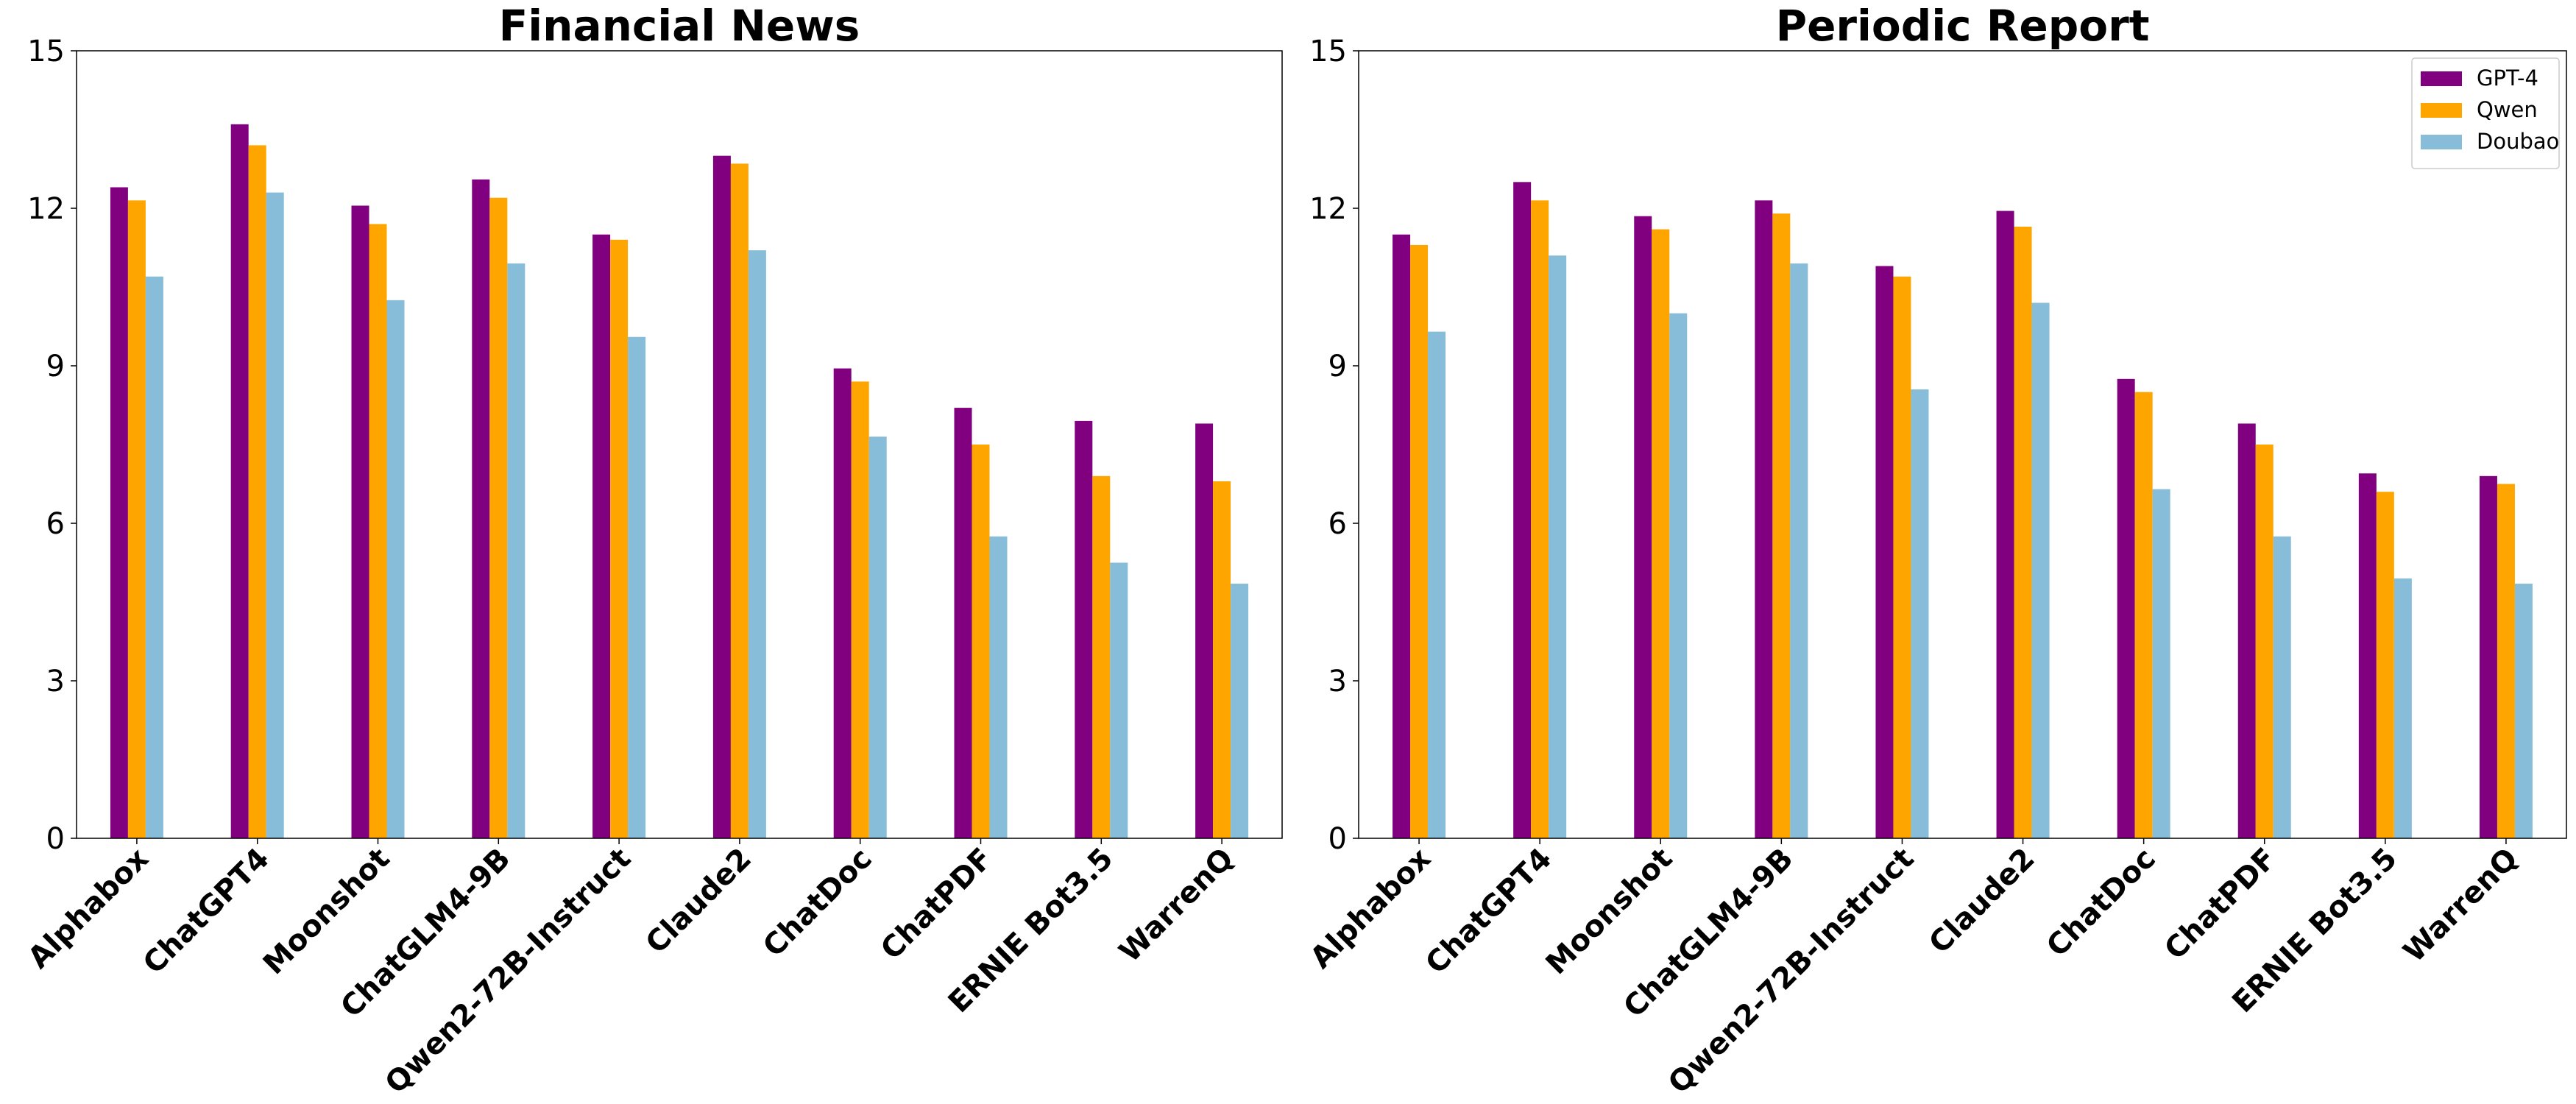  I want to click on legend: GPT-4 Qwen Doubao, so click(2485, 113).